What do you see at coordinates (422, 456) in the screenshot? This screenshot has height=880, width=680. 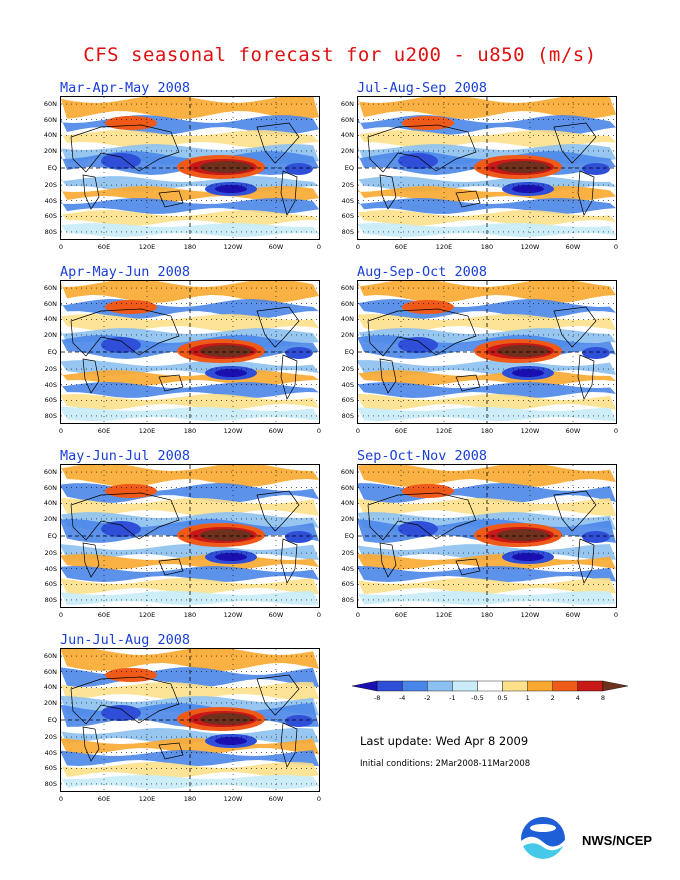 I see `panel-title: Sep-Oct-Nov 2008` at bounding box center [422, 456].